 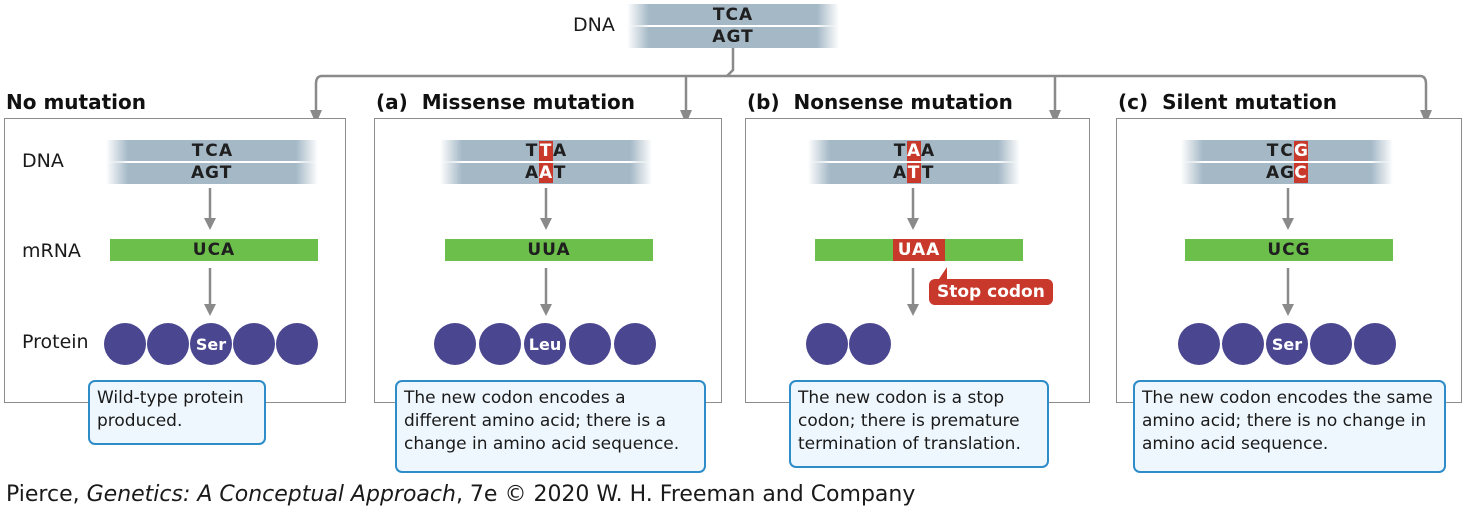 What do you see at coordinates (76, 102) in the screenshot?
I see `panel-title: No mutation` at bounding box center [76, 102].